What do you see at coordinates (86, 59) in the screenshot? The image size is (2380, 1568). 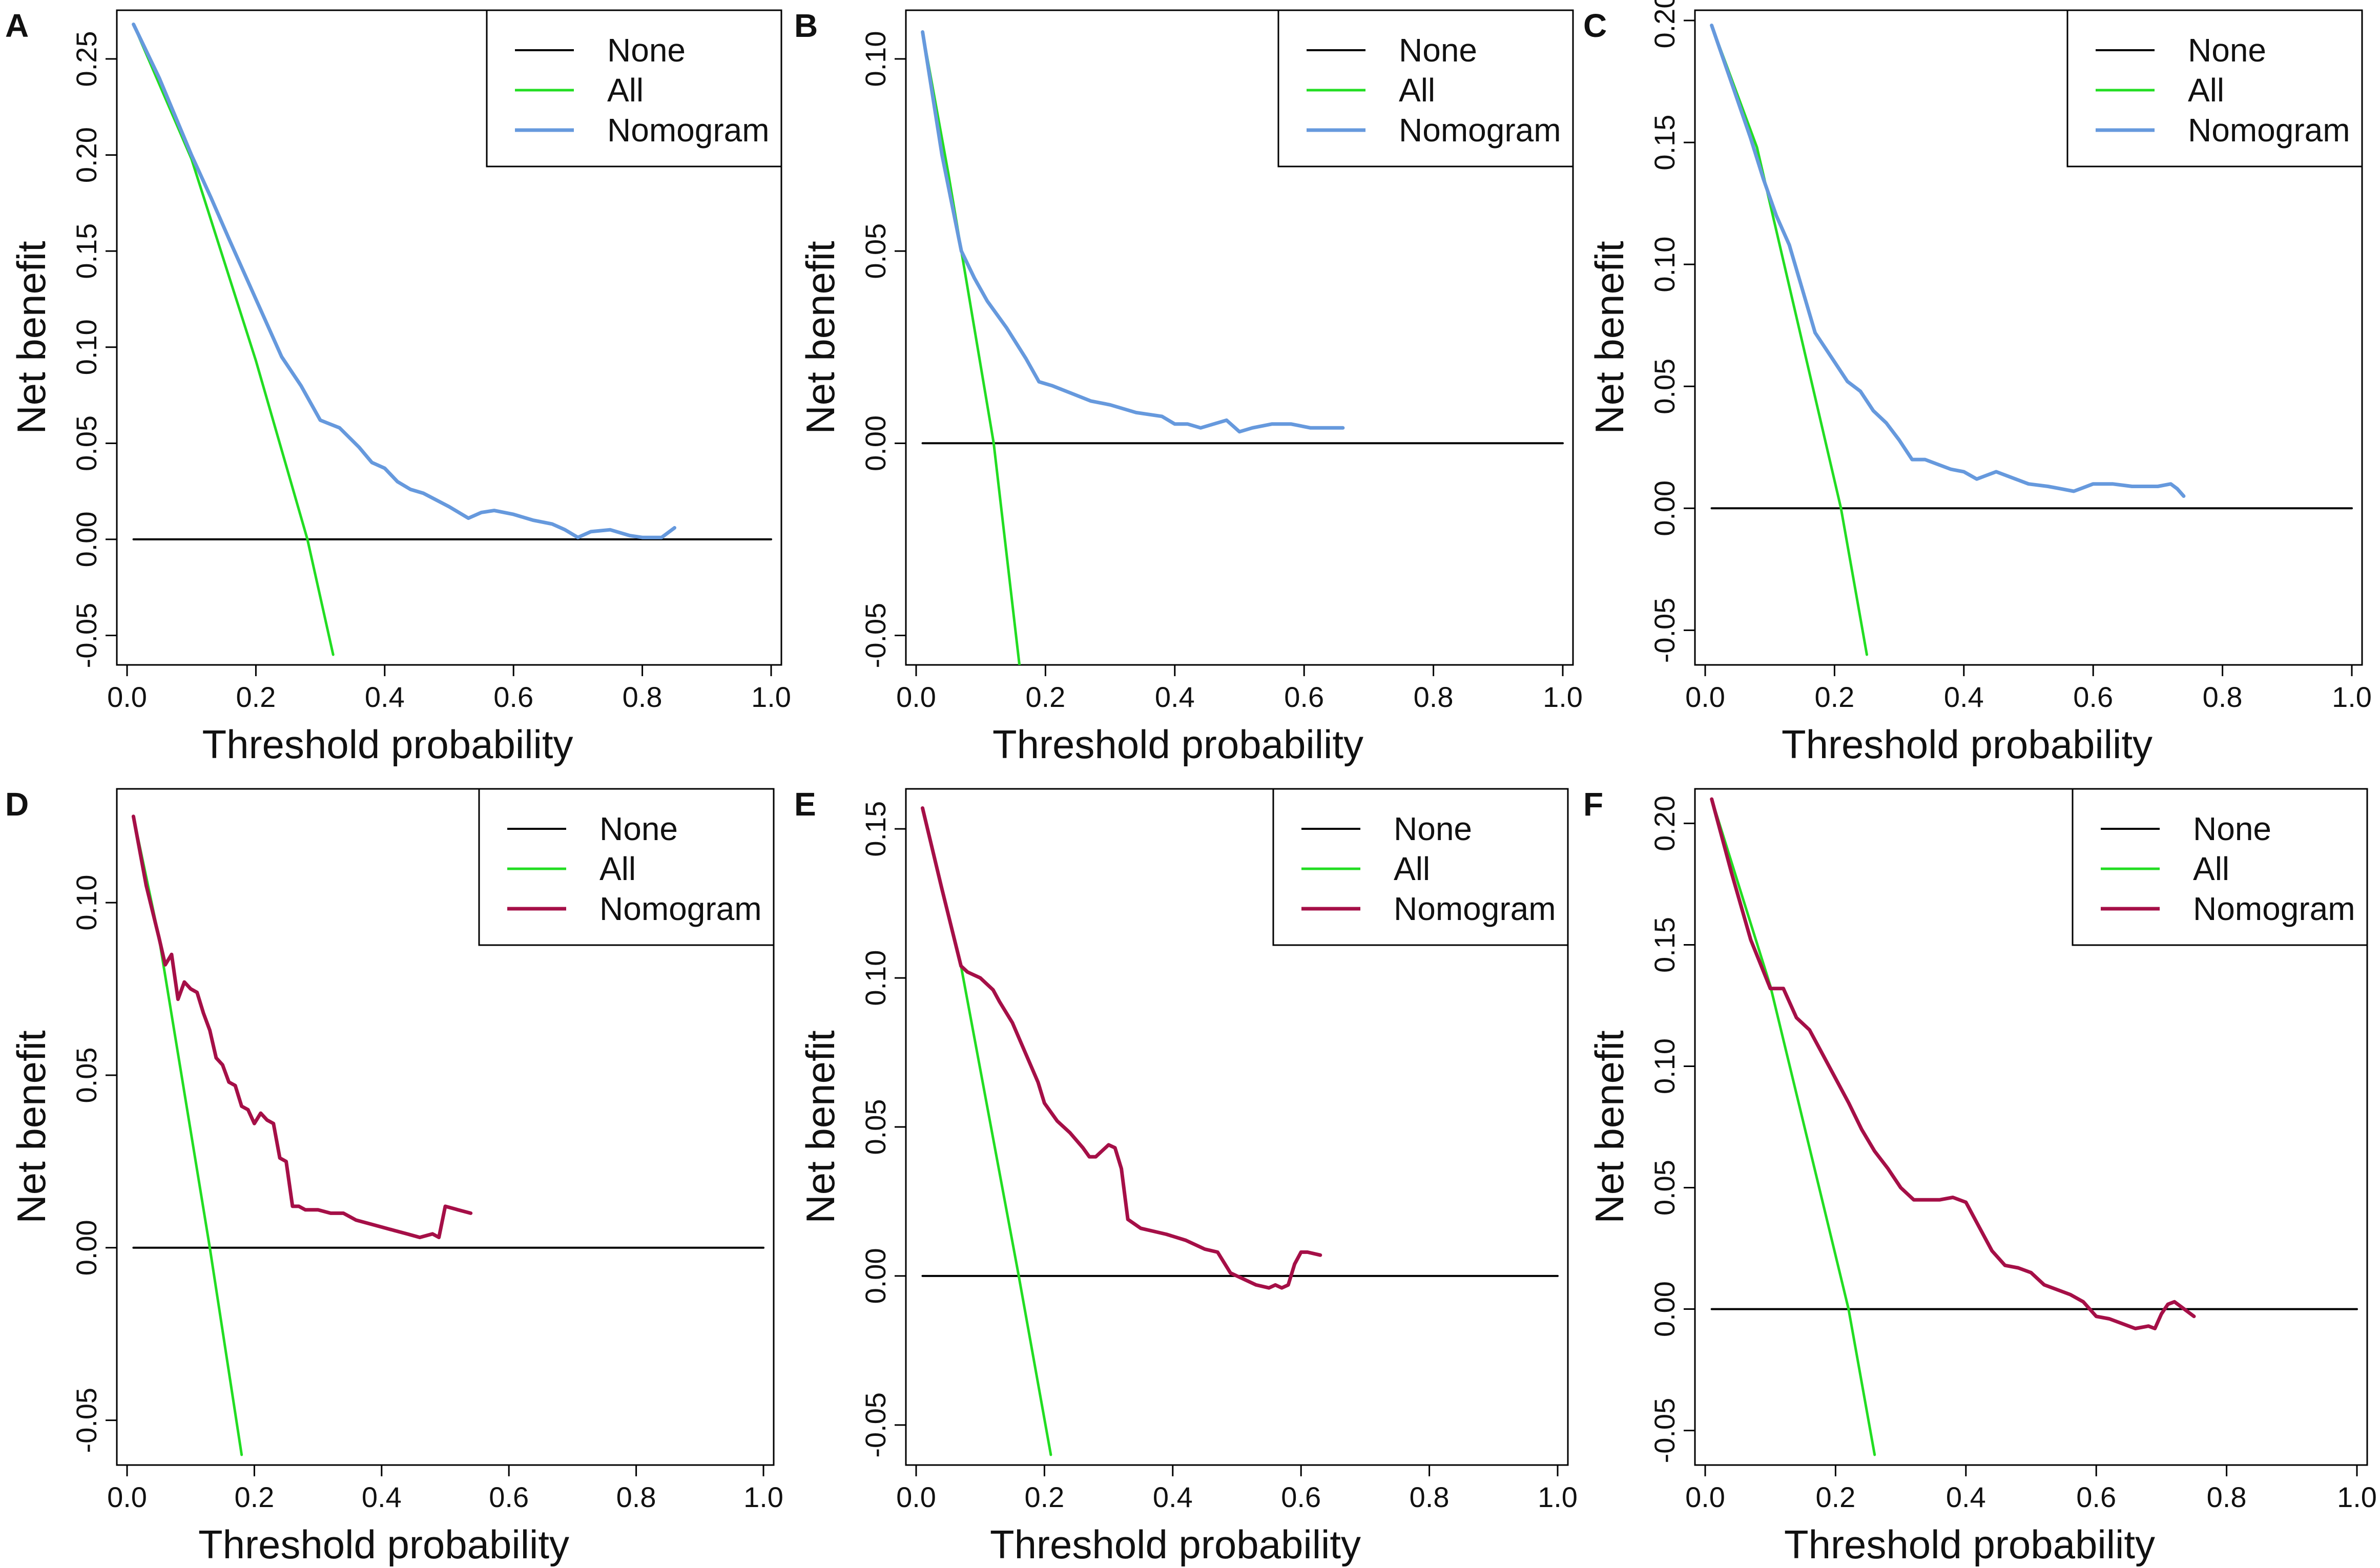 I see `y-tick-label: 0.25` at bounding box center [86, 59].